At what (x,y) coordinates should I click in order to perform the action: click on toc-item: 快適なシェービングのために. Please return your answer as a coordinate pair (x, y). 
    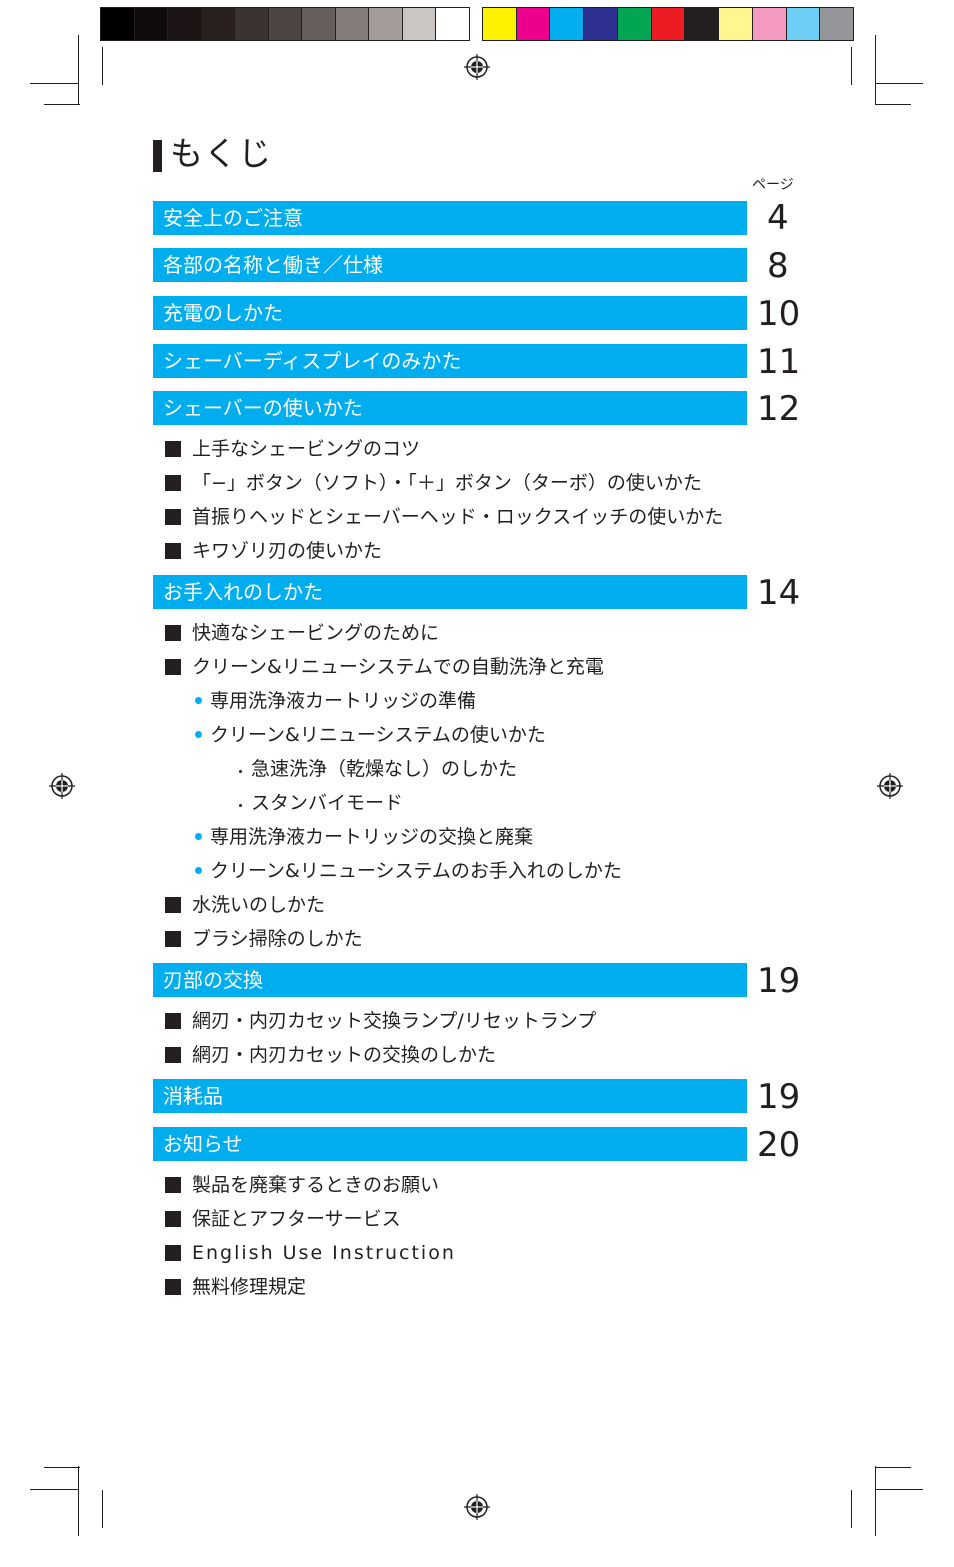
    Looking at the image, I should click on (316, 633).